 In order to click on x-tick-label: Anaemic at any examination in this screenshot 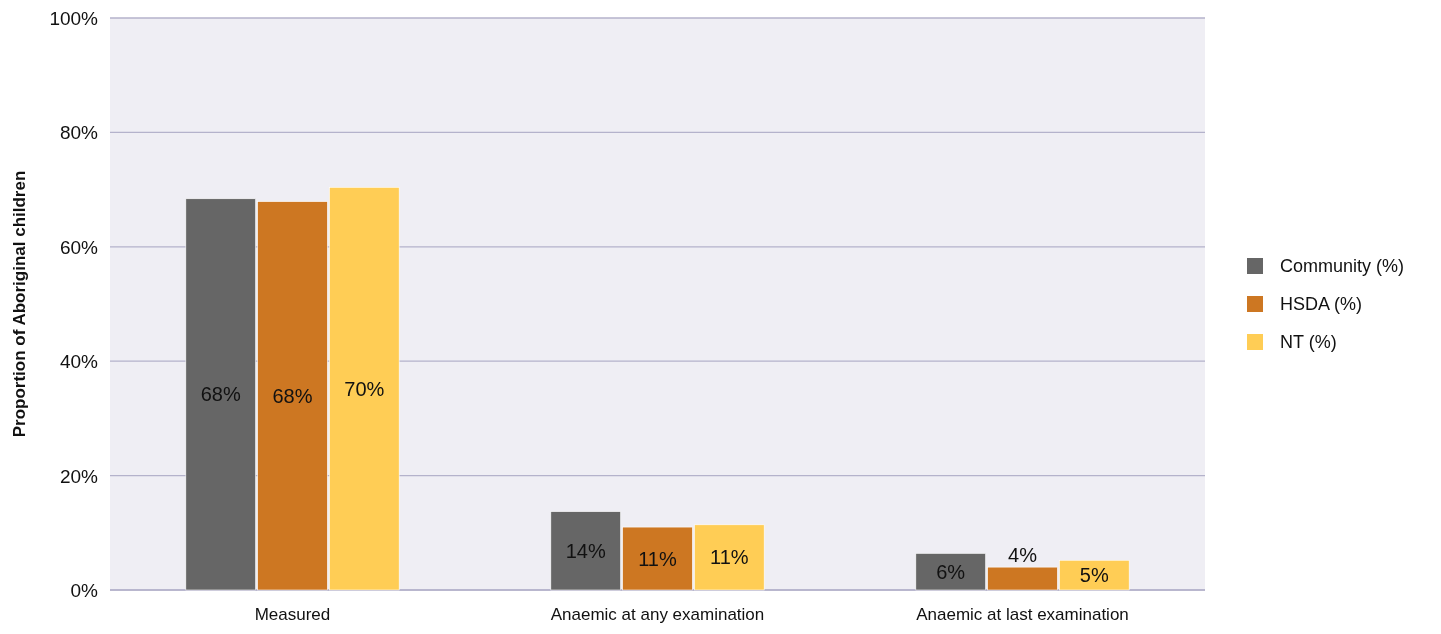, I will do `click(657, 614)`.